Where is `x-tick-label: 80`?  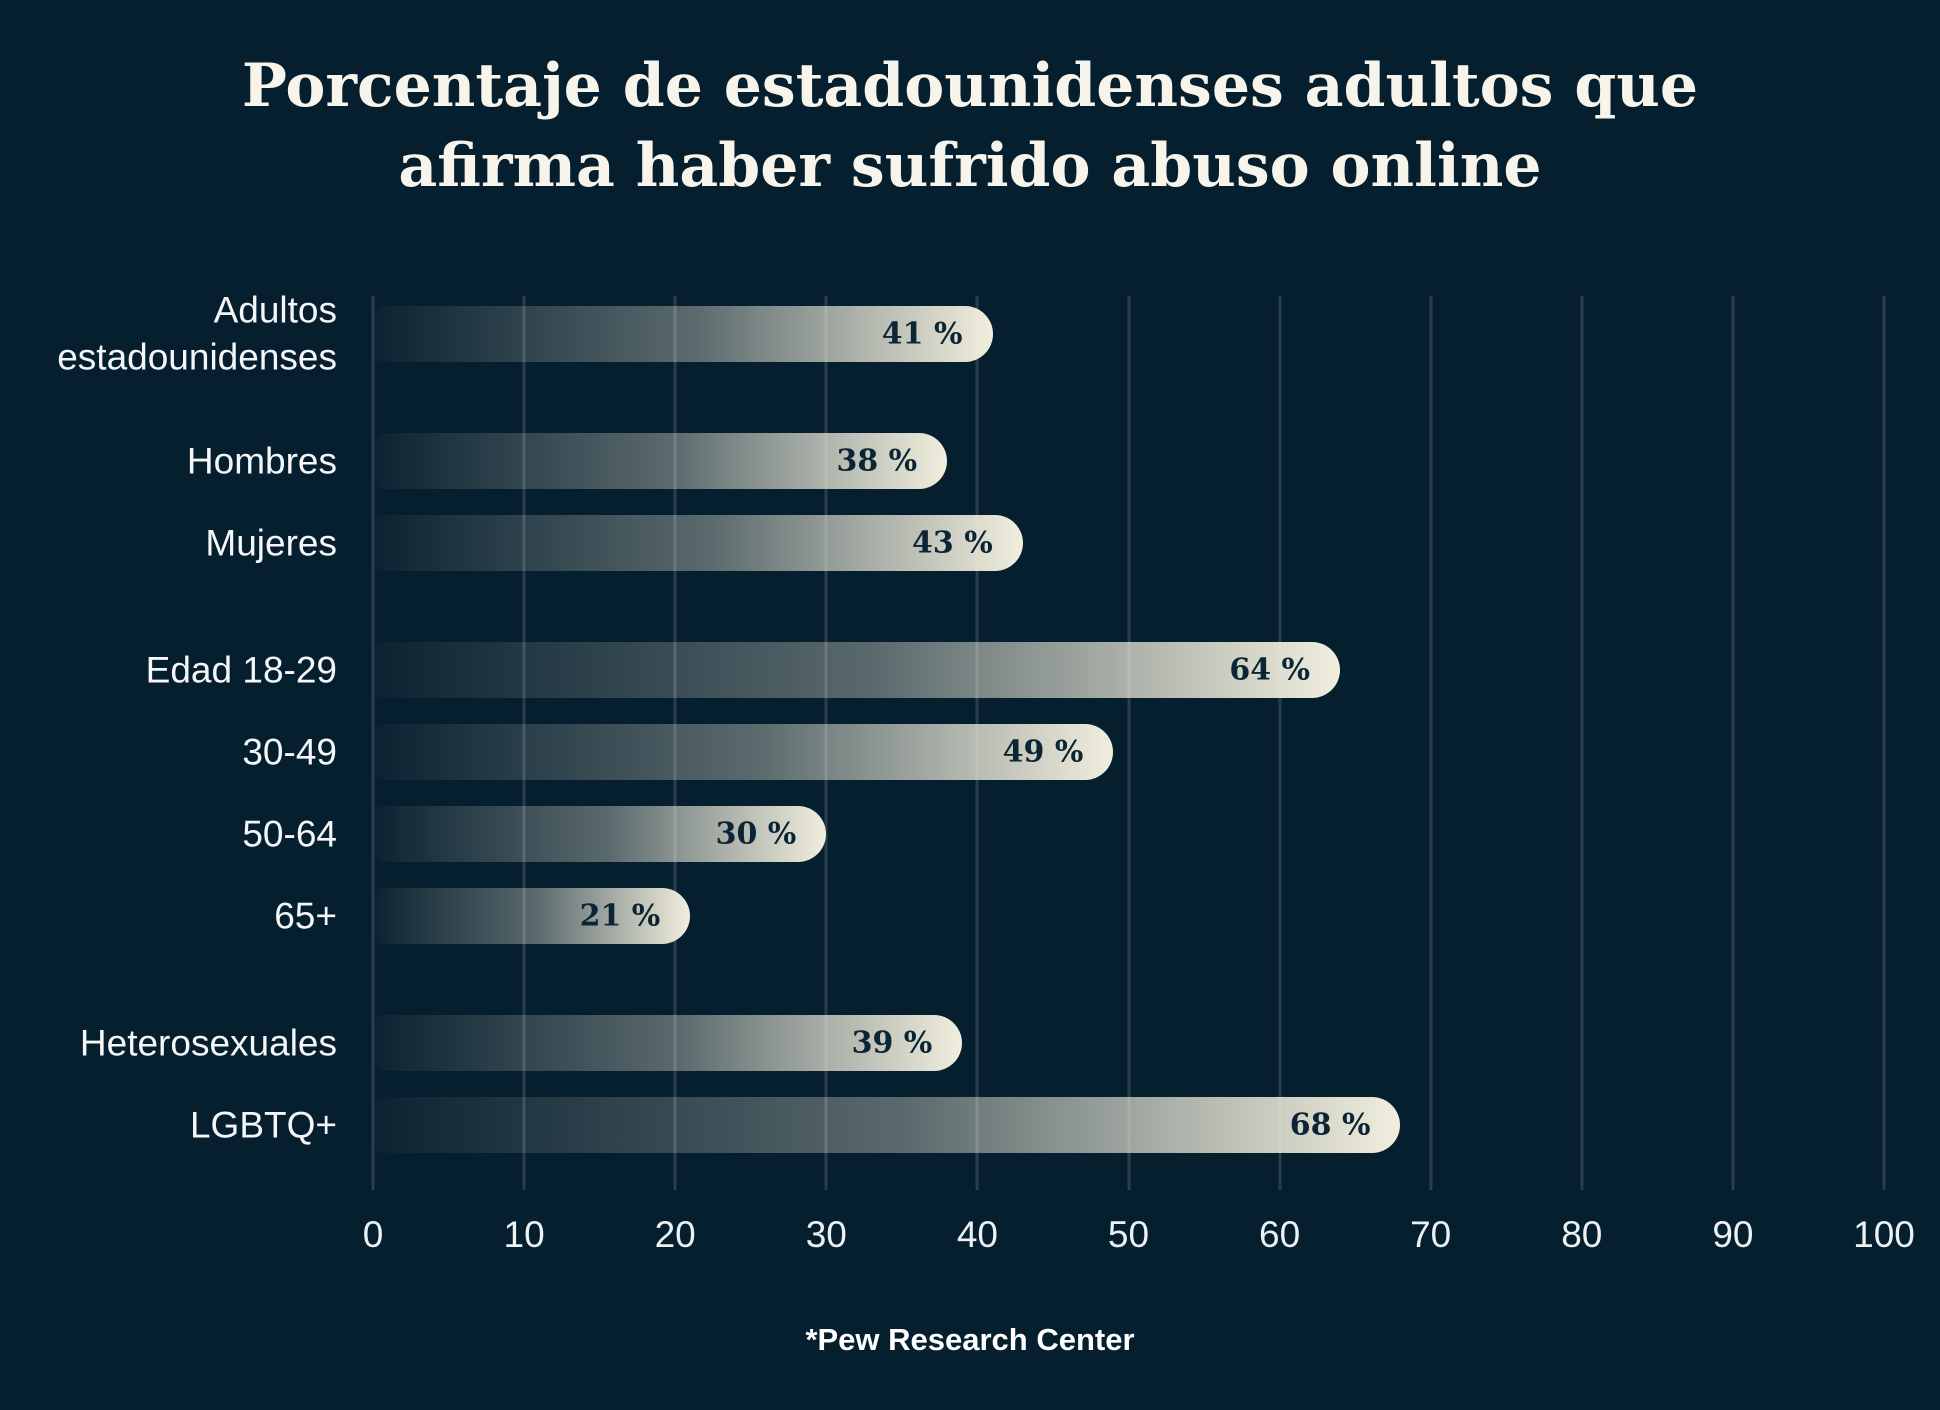 x-tick-label: 80 is located at coordinates (1582, 1234).